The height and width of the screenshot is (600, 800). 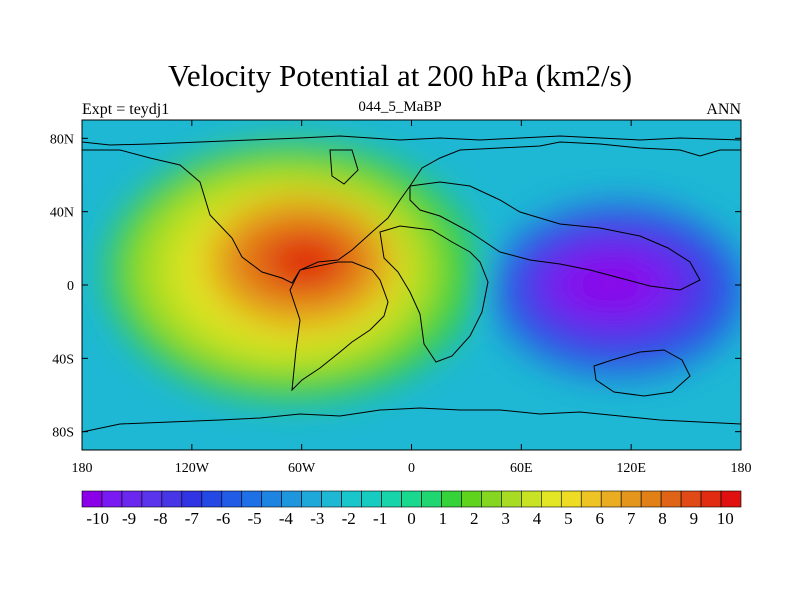 I want to click on colorbar-label: 10, so click(x=725, y=518).